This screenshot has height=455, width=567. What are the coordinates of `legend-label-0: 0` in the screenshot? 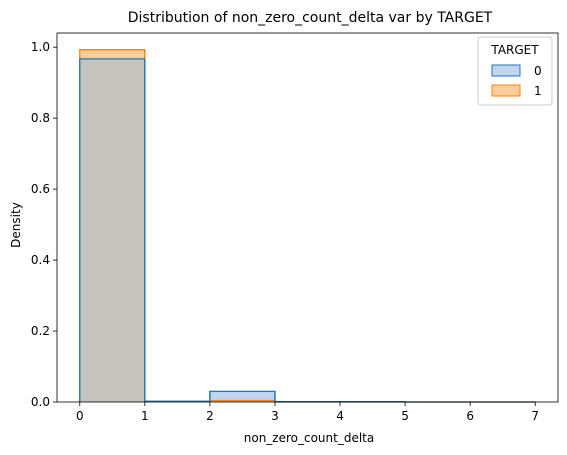 It's located at (538, 71).